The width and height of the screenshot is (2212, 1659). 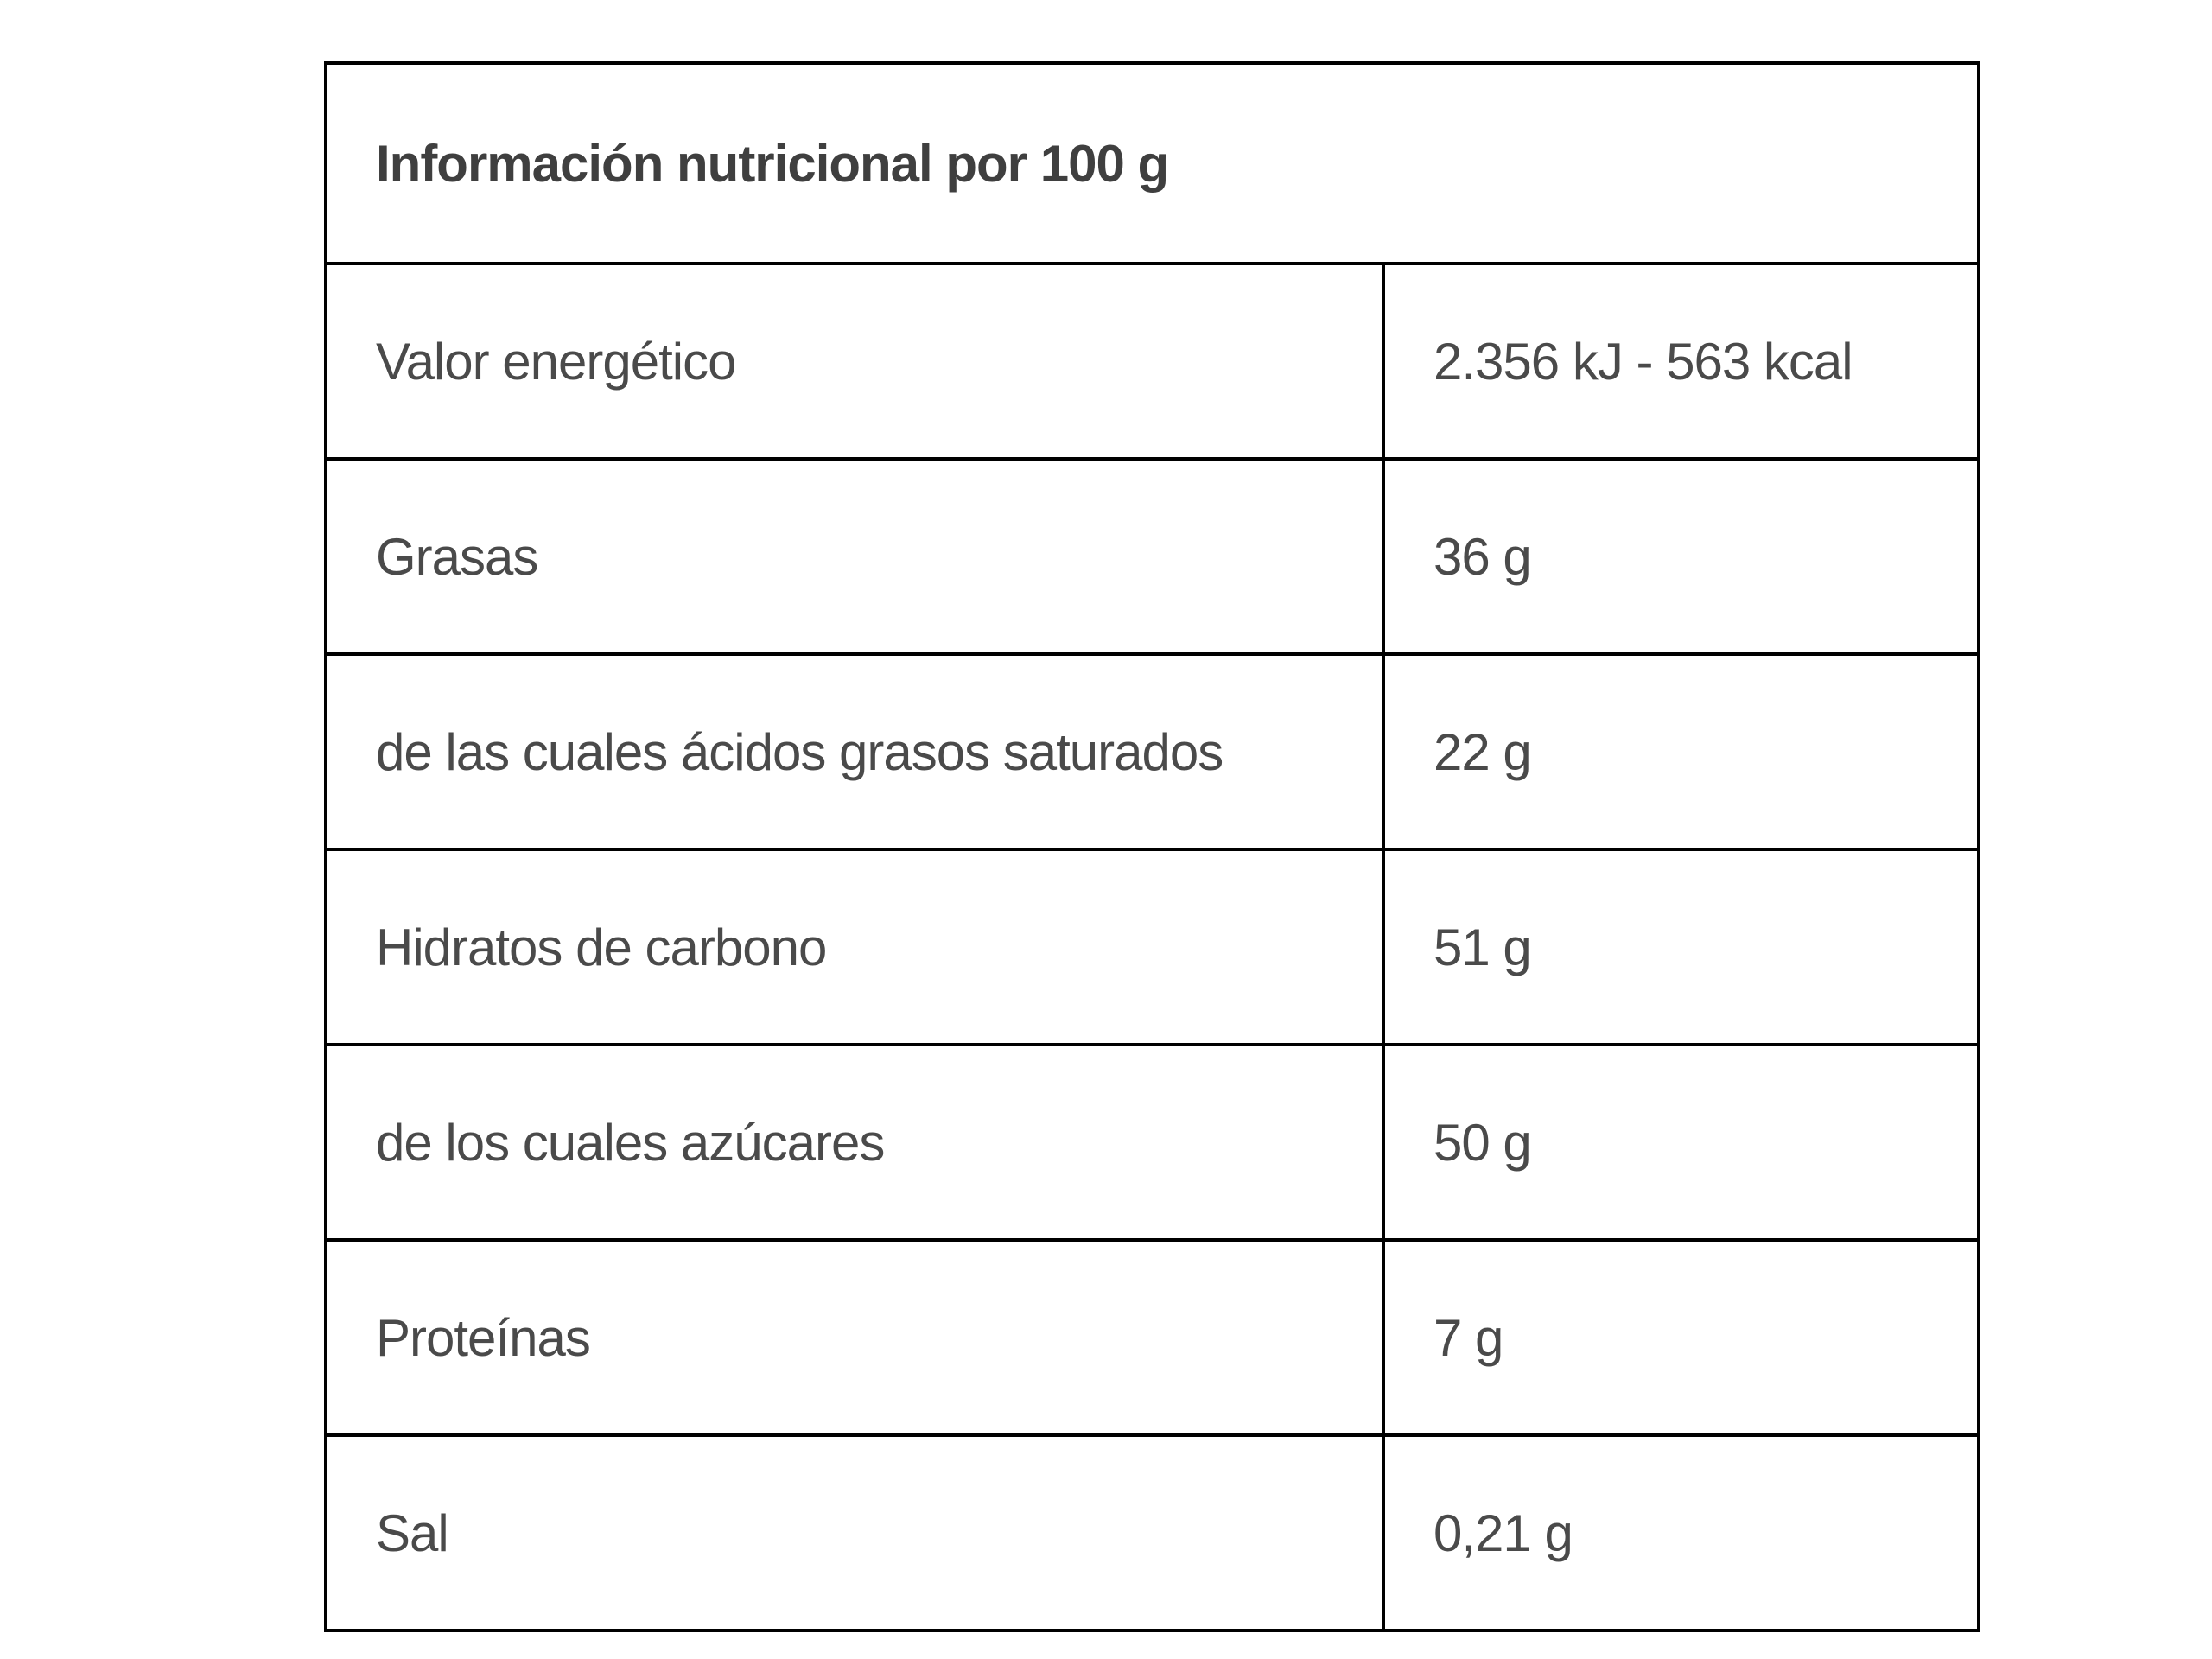 What do you see at coordinates (854, 1142) in the screenshot?
I see `nutrient-label: de los cuales azúcares` at bounding box center [854, 1142].